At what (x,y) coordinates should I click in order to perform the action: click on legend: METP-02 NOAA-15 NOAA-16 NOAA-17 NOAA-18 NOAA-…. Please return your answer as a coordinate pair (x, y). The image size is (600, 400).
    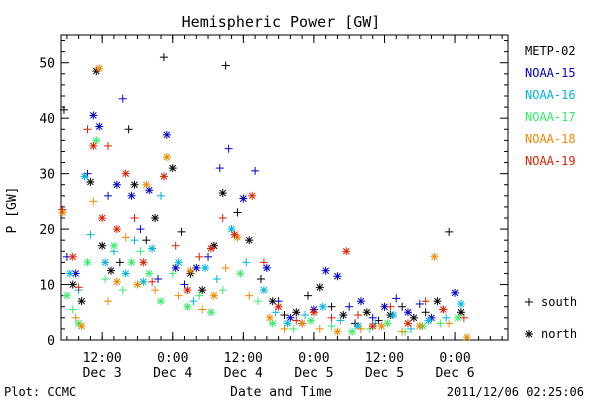
    Looking at the image, I should click on (550, 106).